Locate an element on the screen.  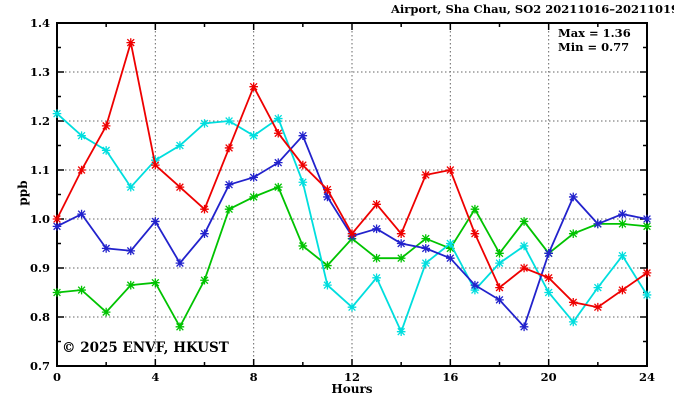
min-annotation: Min = 0.77 is located at coordinates (593, 47).